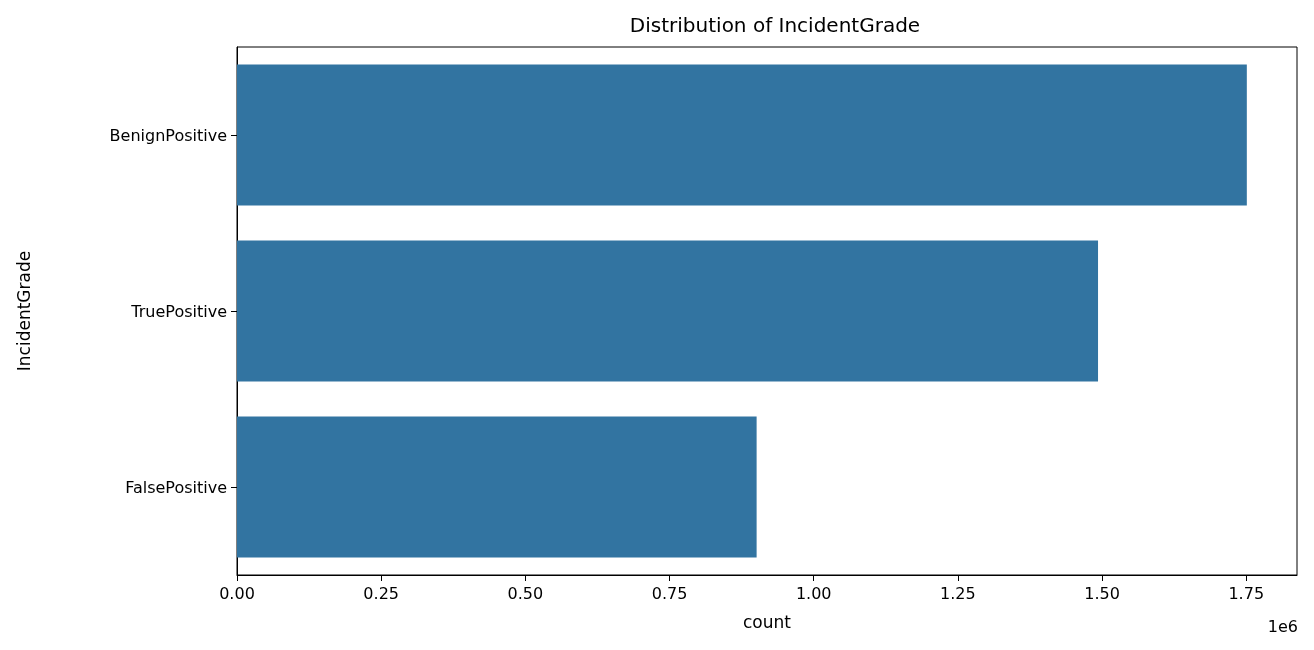 This screenshot has height=650, width=1314. I want to click on x-axis-title: count, so click(767, 621).